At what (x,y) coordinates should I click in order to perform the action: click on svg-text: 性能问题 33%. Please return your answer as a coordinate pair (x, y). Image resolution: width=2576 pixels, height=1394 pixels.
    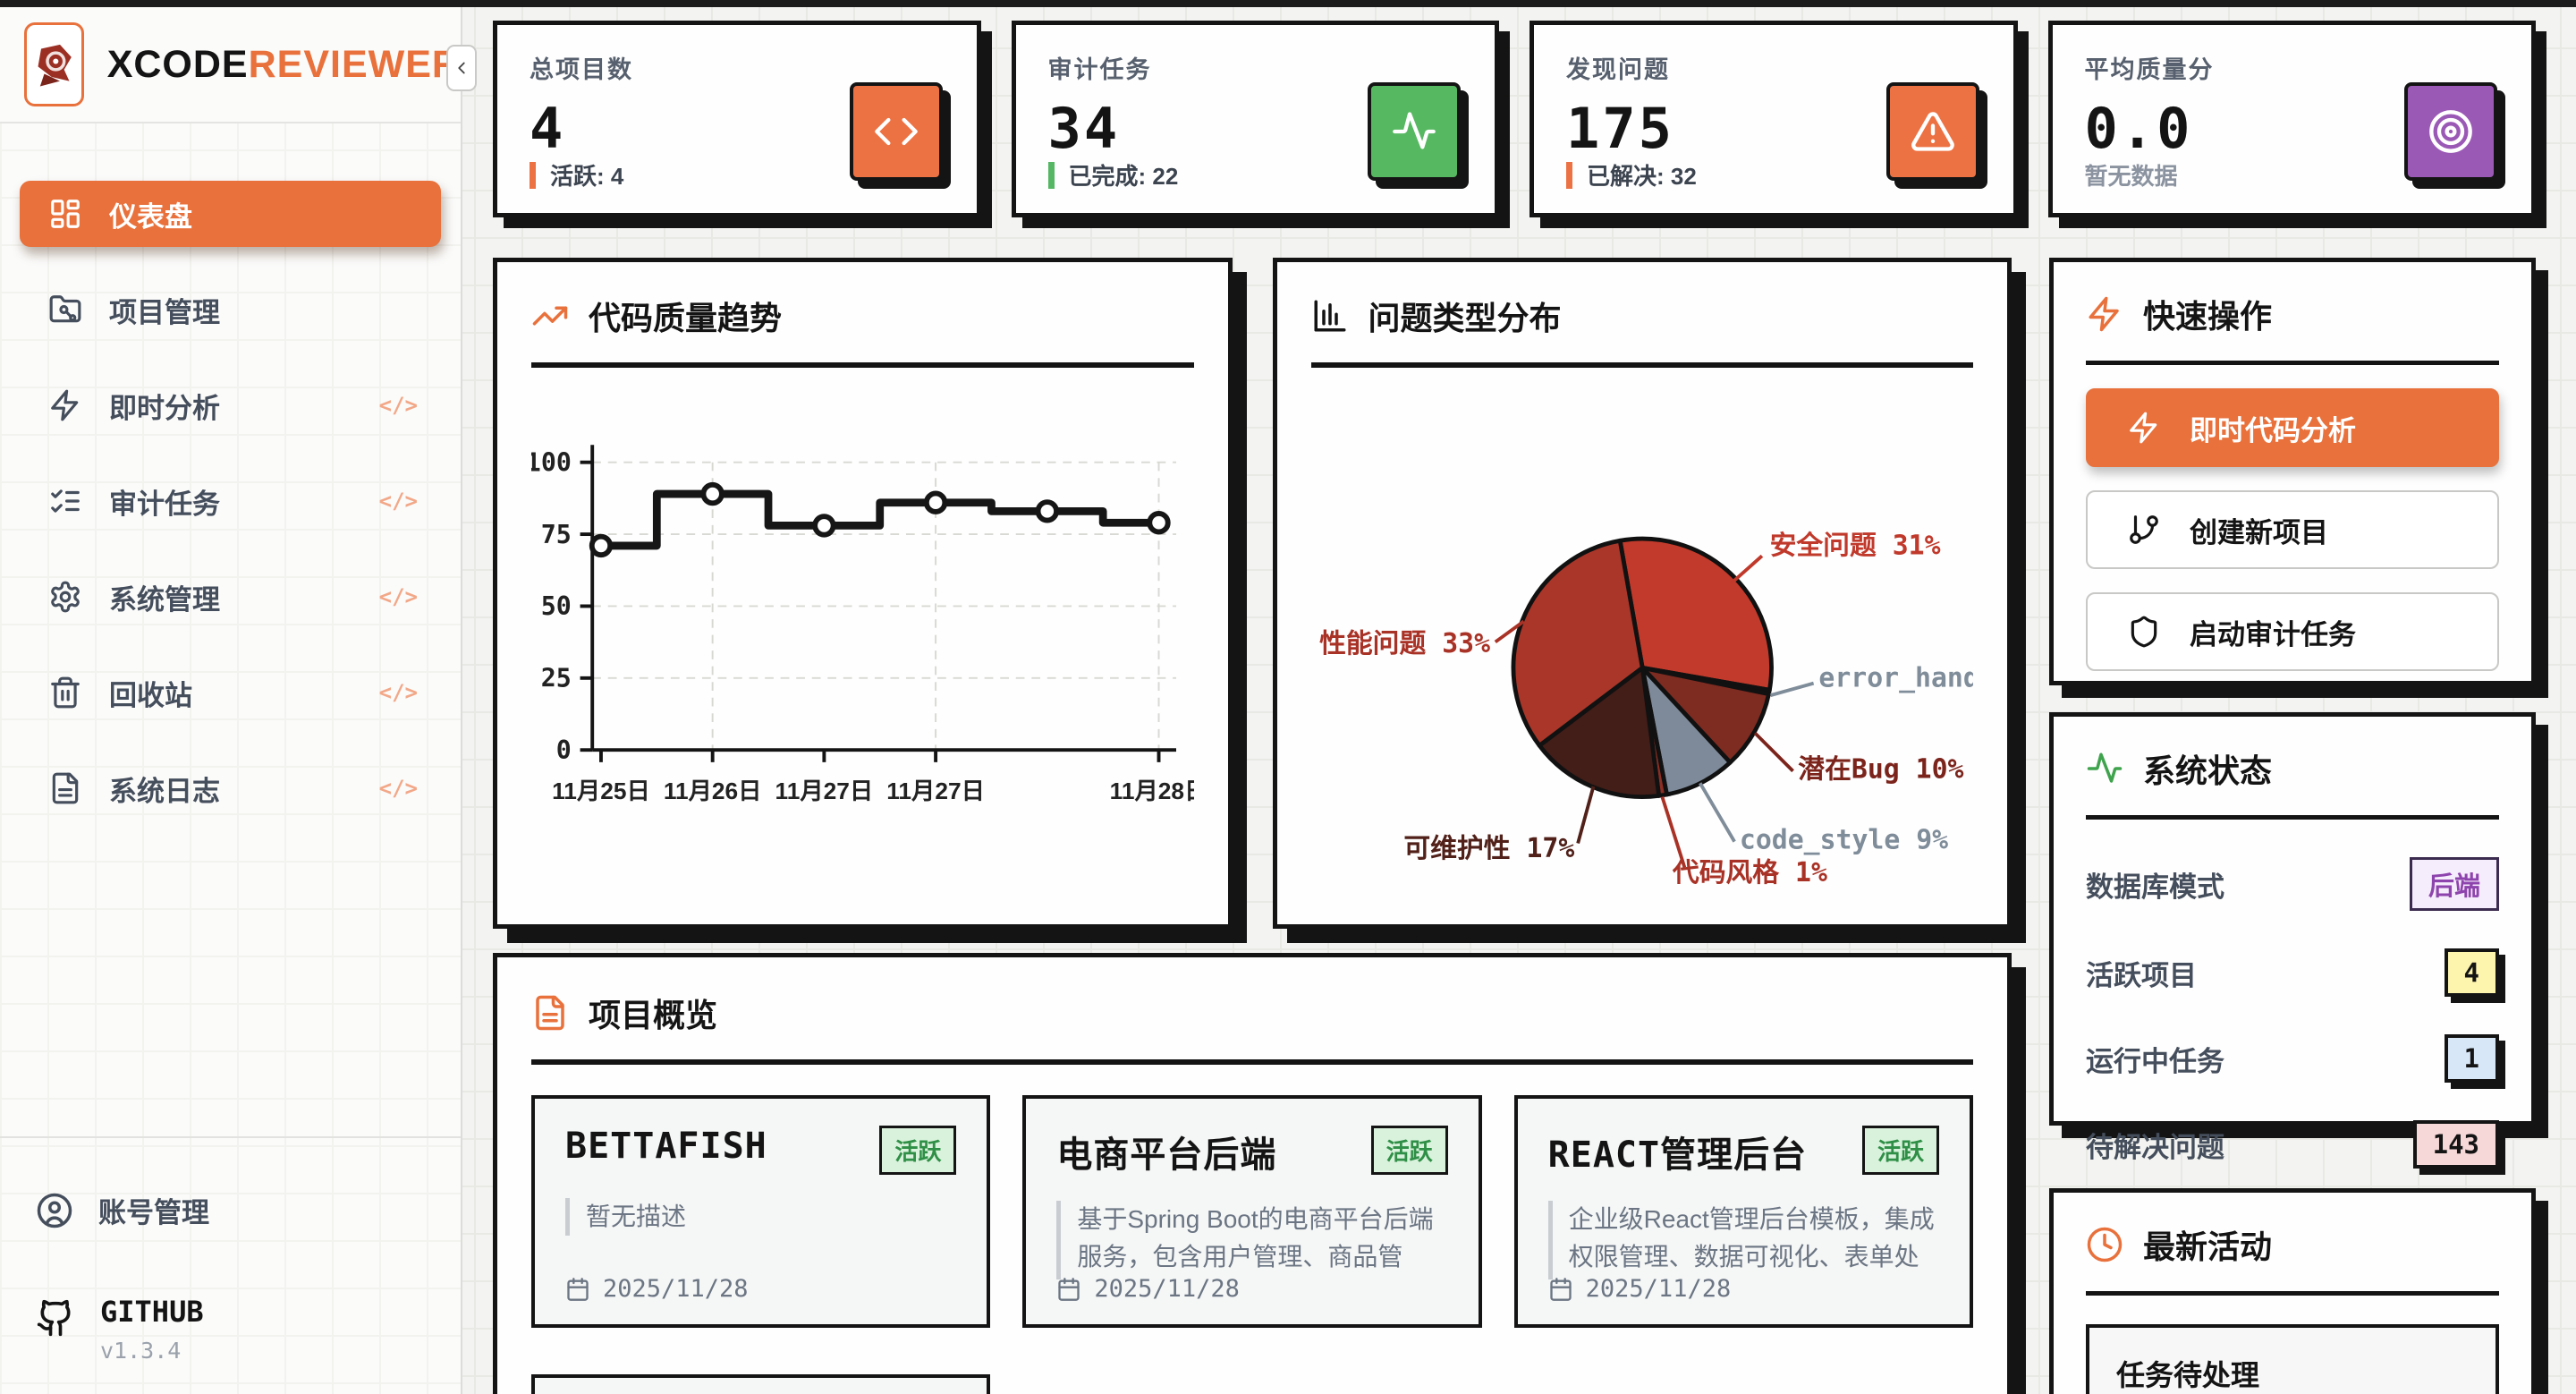
    Looking at the image, I should click on (1404, 643).